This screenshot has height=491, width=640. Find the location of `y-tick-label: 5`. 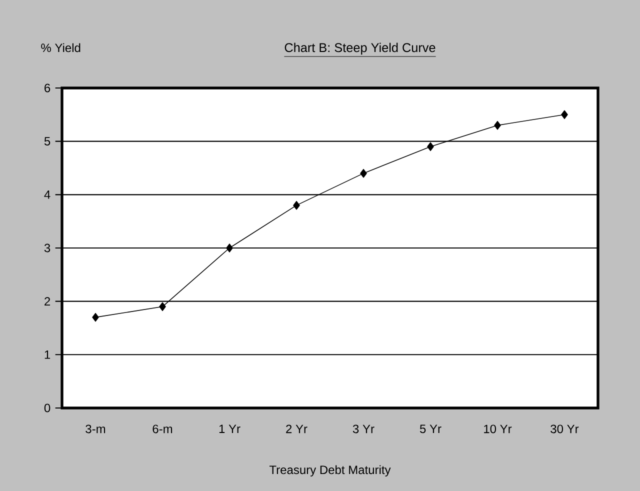

y-tick-label: 5 is located at coordinates (47, 141).